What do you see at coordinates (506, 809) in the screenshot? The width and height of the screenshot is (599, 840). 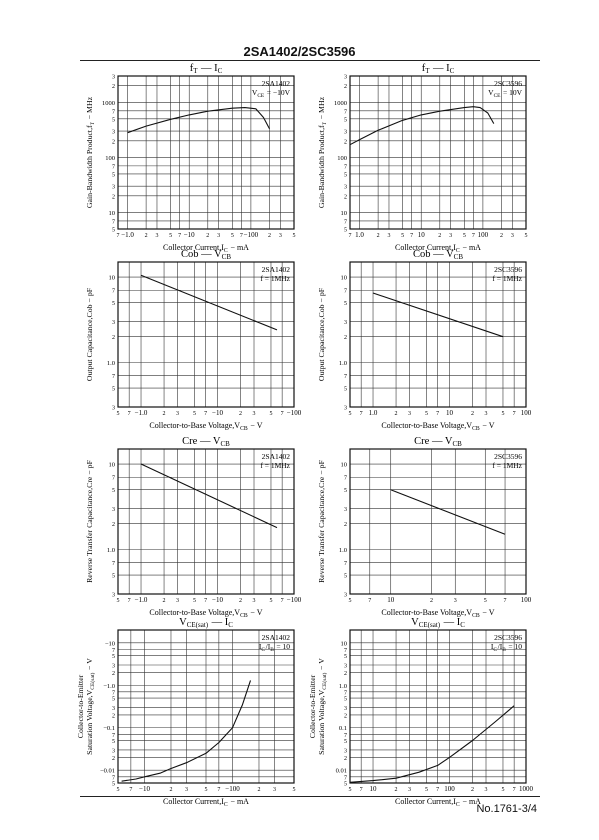 I see `page-number: No.1761-3/4` at bounding box center [506, 809].